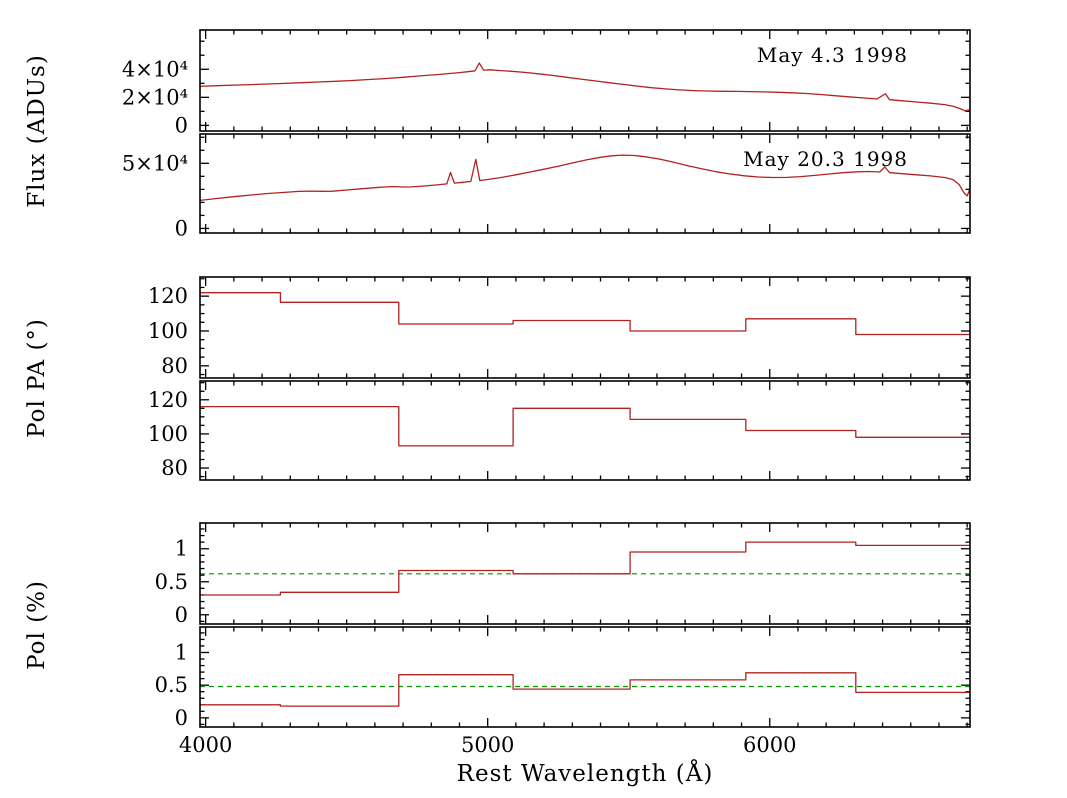 The height and width of the screenshot is (798, 1067). I want to click on panel-flux-may20: 0 5×10⁴ May 20.3 1998, so click(546, 186).